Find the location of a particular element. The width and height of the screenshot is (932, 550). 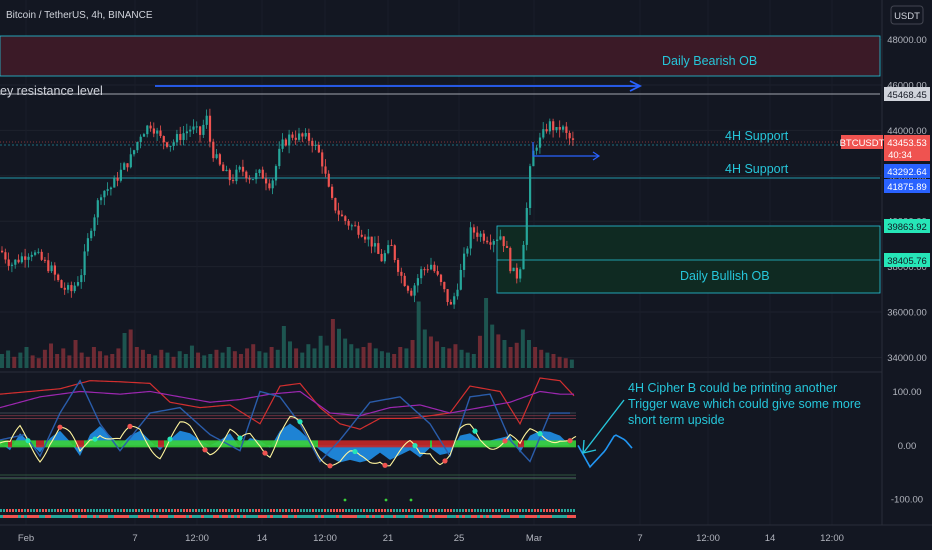

signal-dot is located at coordinates (445, 461).